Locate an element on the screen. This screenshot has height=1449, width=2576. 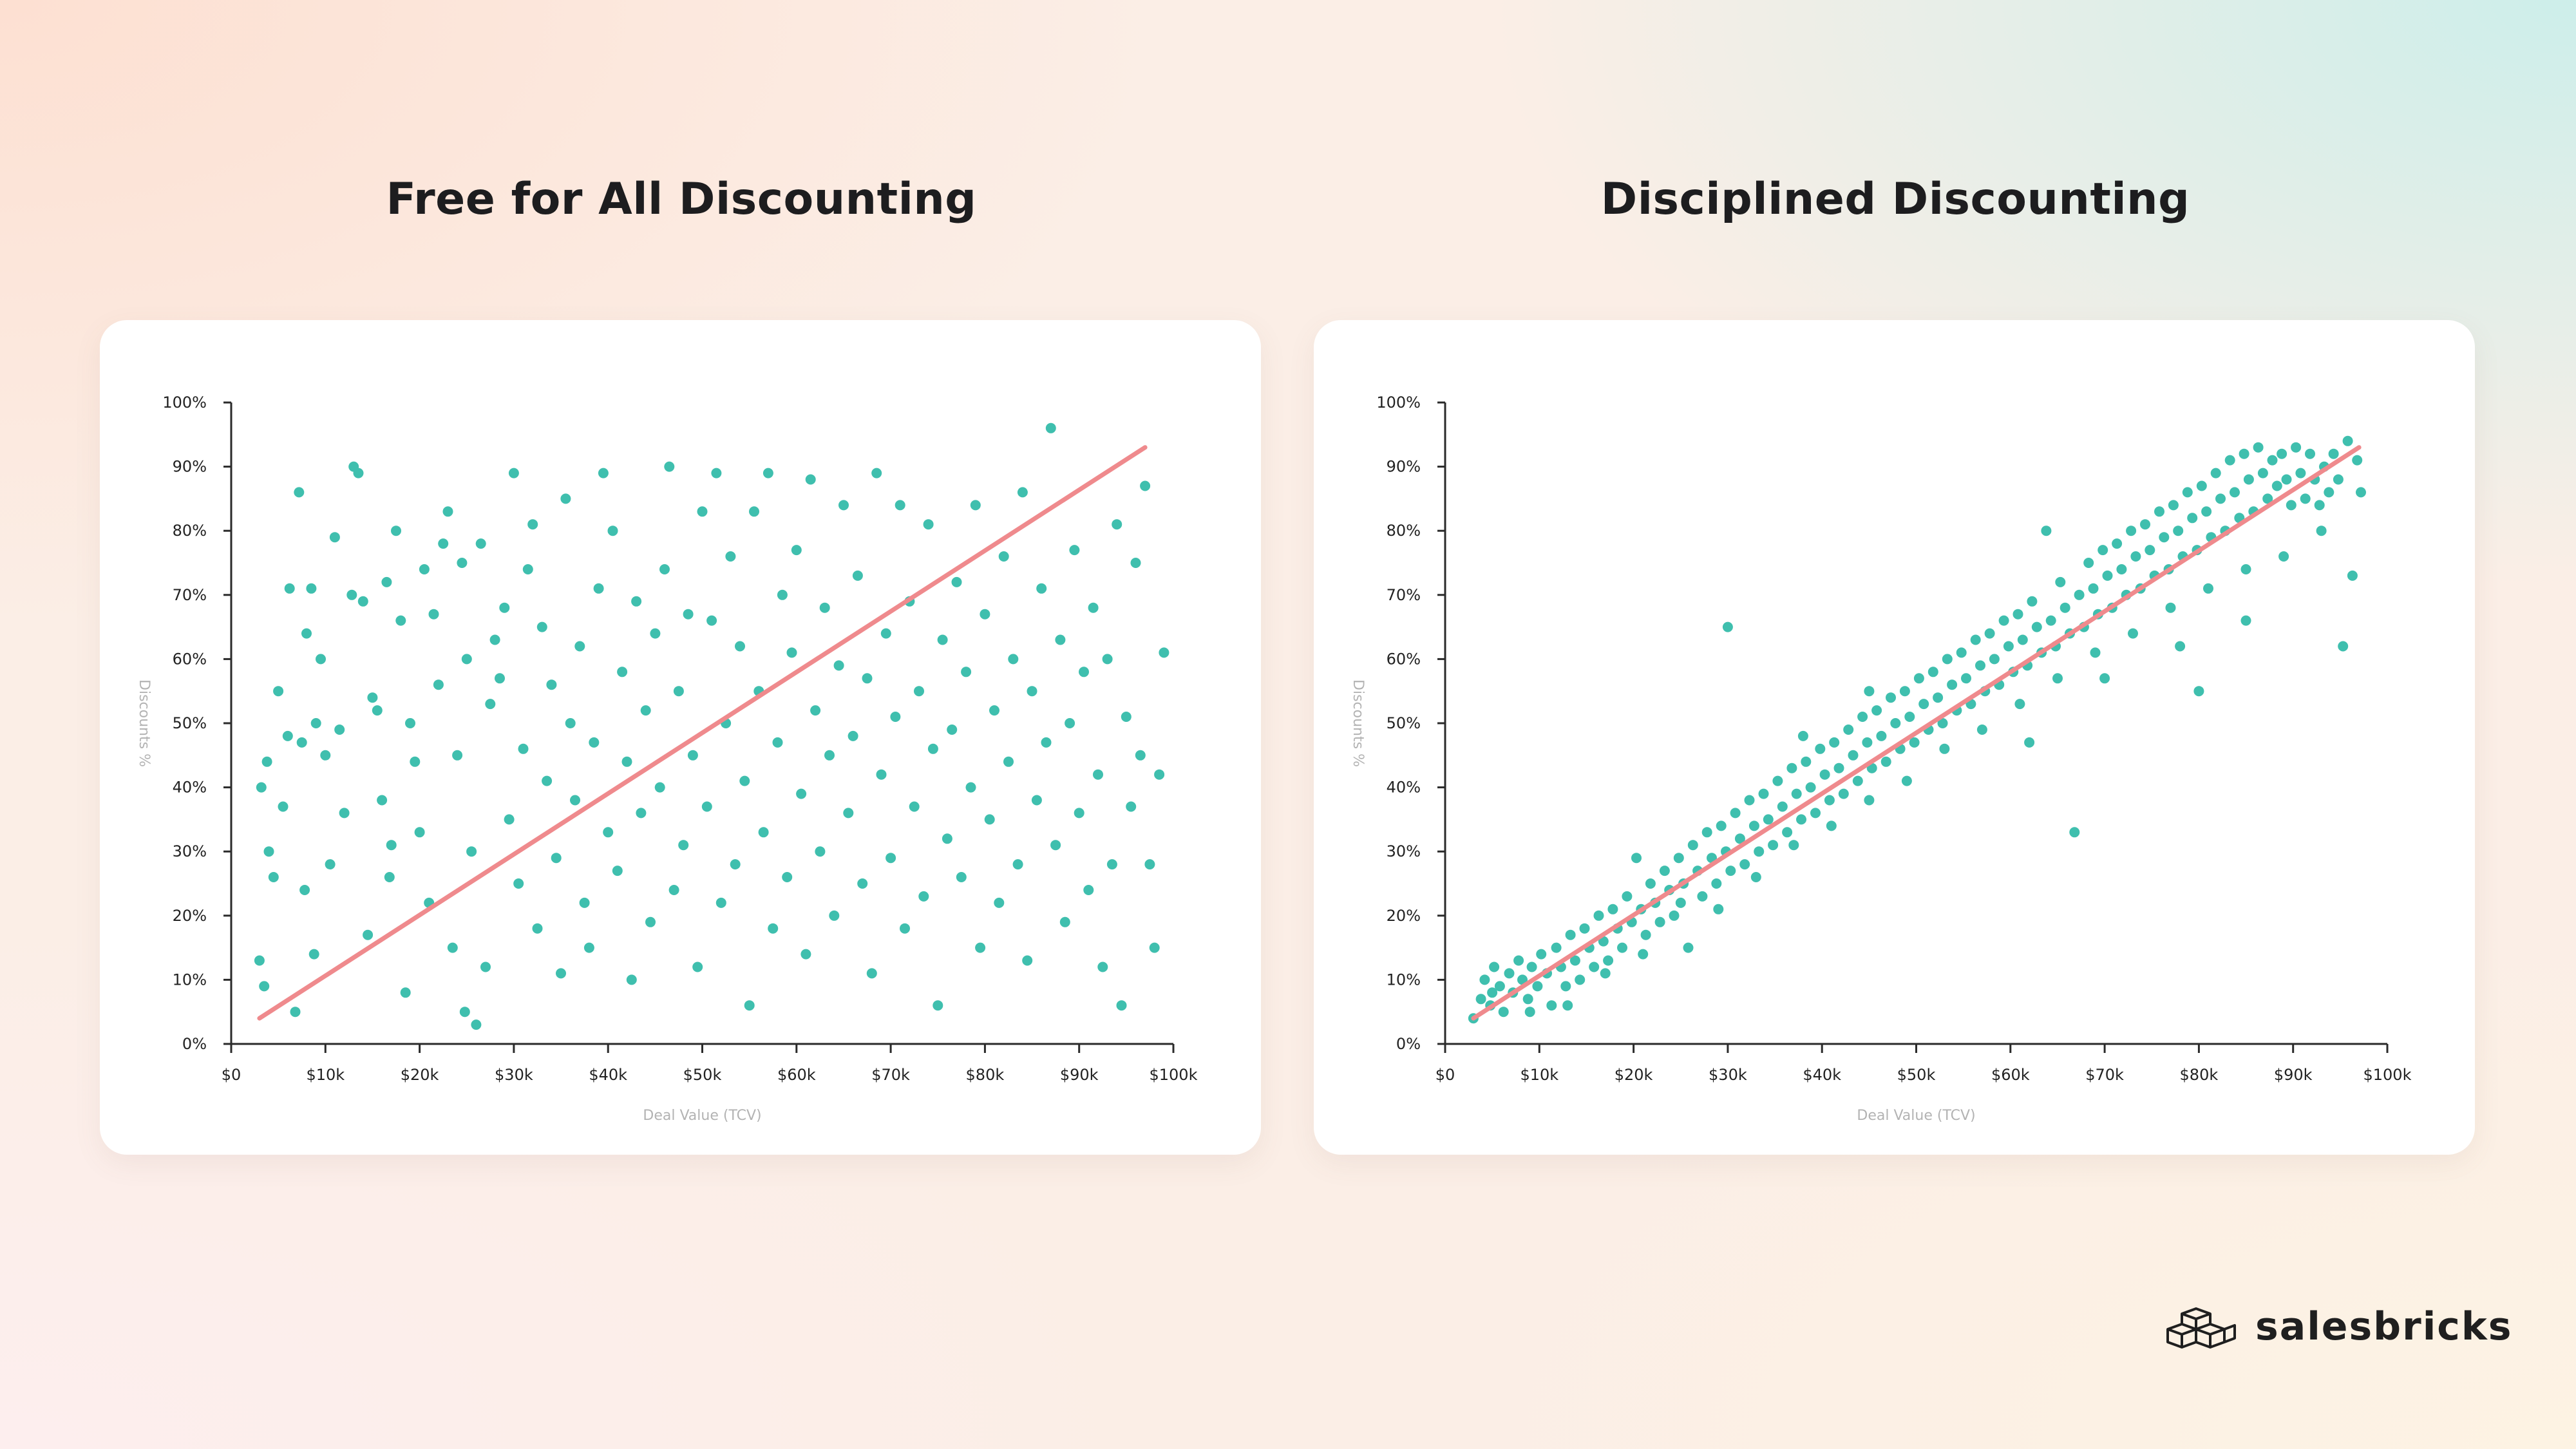
chart-title-disciplined: Disciplined Discounting is located at coordinates (1895, 199).